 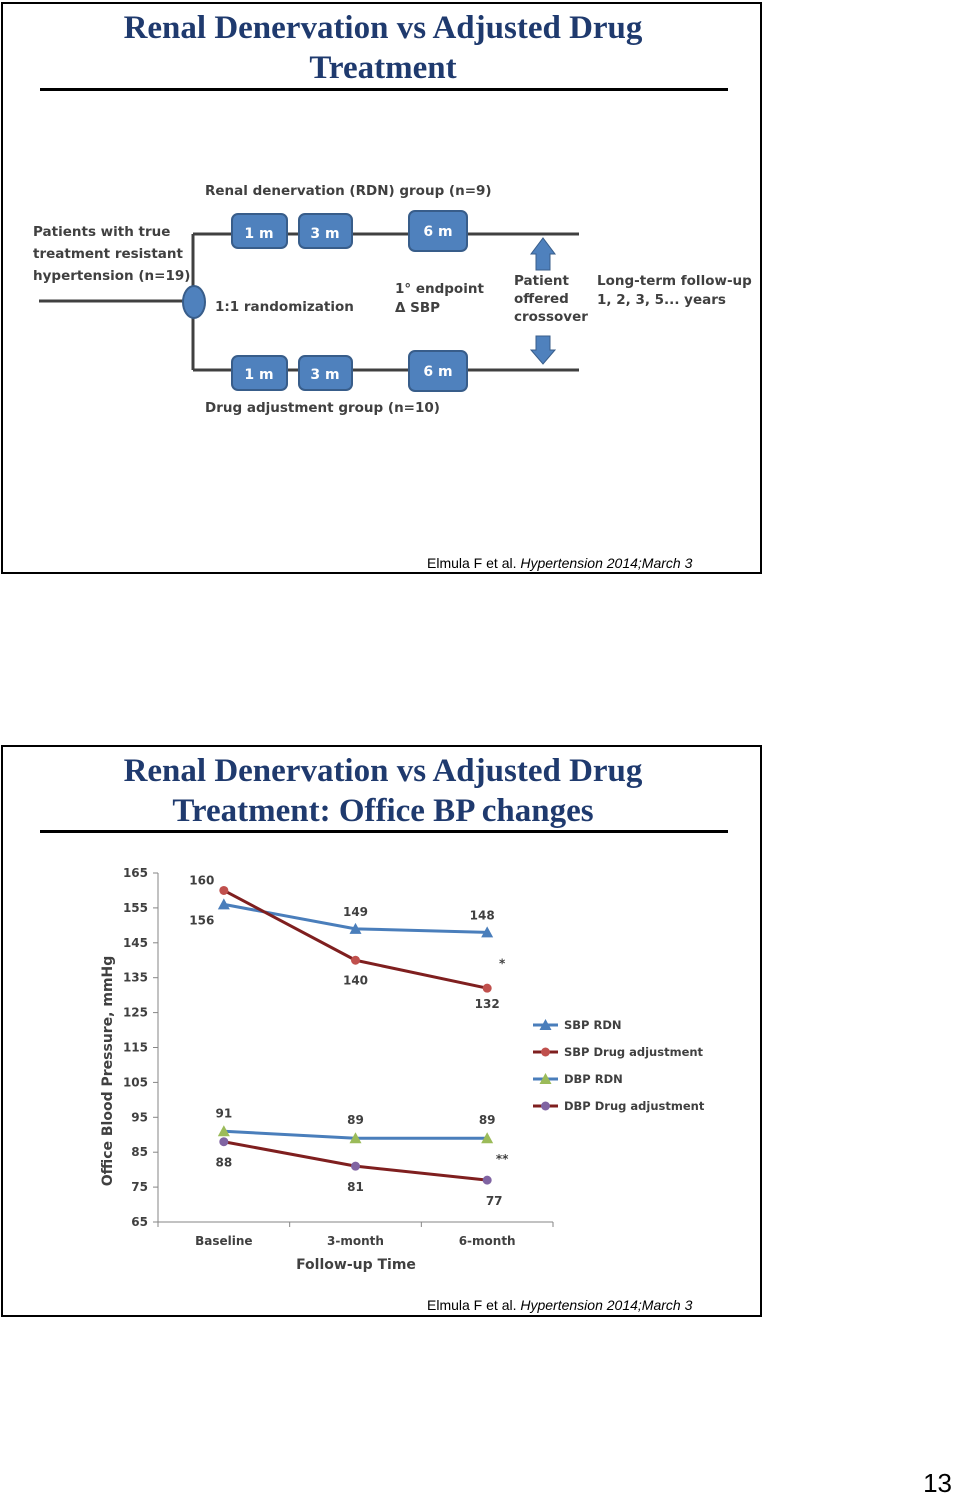 What do you see at coordinates (593, 1025) in the screenshot?
I see `legend-label: SBP RDN` at bounding box center [593, 1025].